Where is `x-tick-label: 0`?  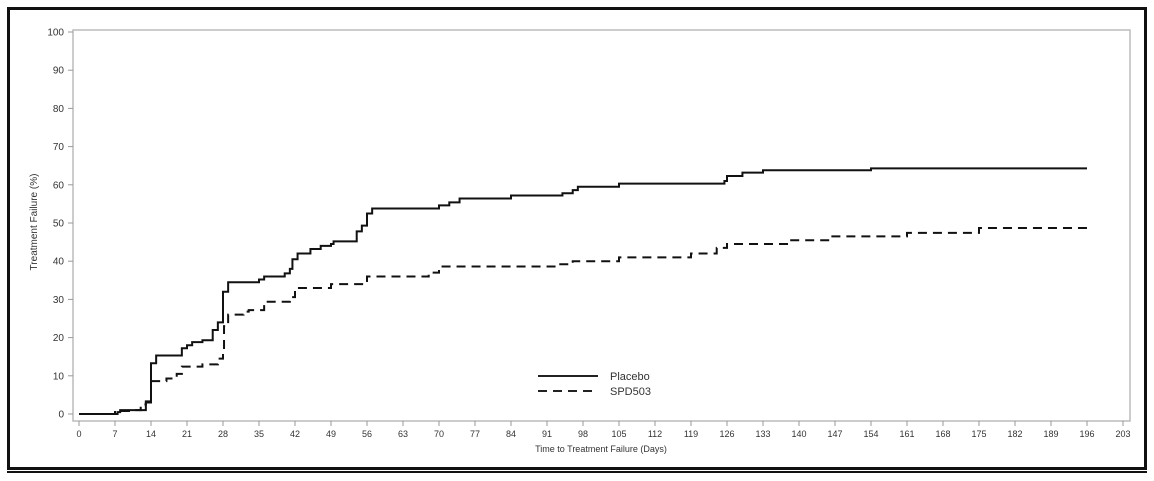
x-tick-label: 0 is located at coordinates (78, 434).